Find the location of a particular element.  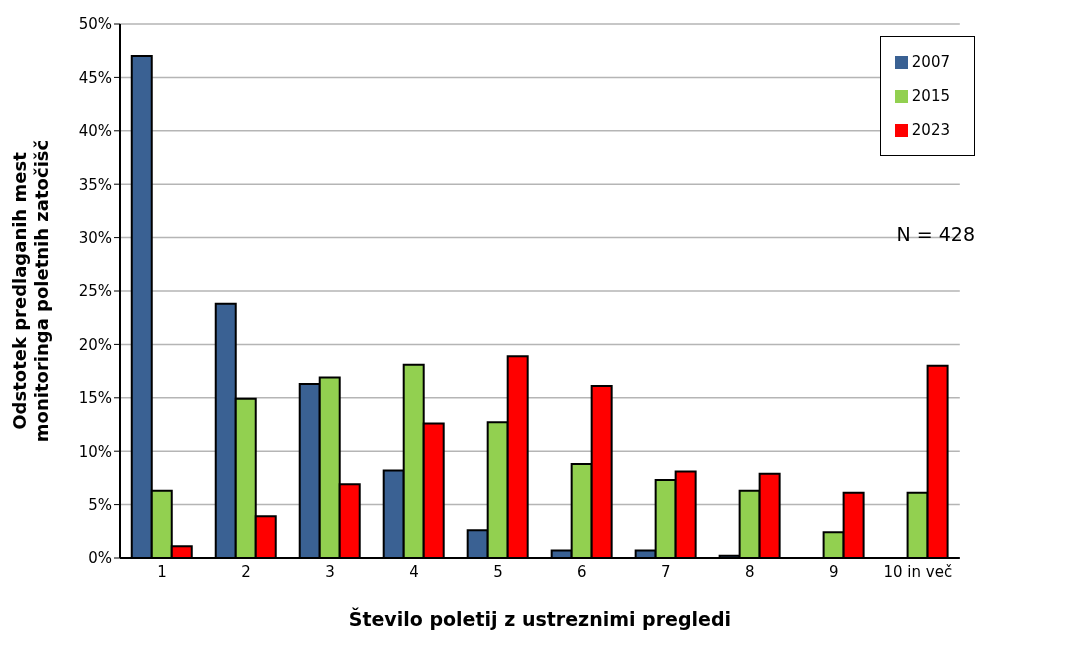

x-tick-label: 5 is located at coordinates (498, 571).